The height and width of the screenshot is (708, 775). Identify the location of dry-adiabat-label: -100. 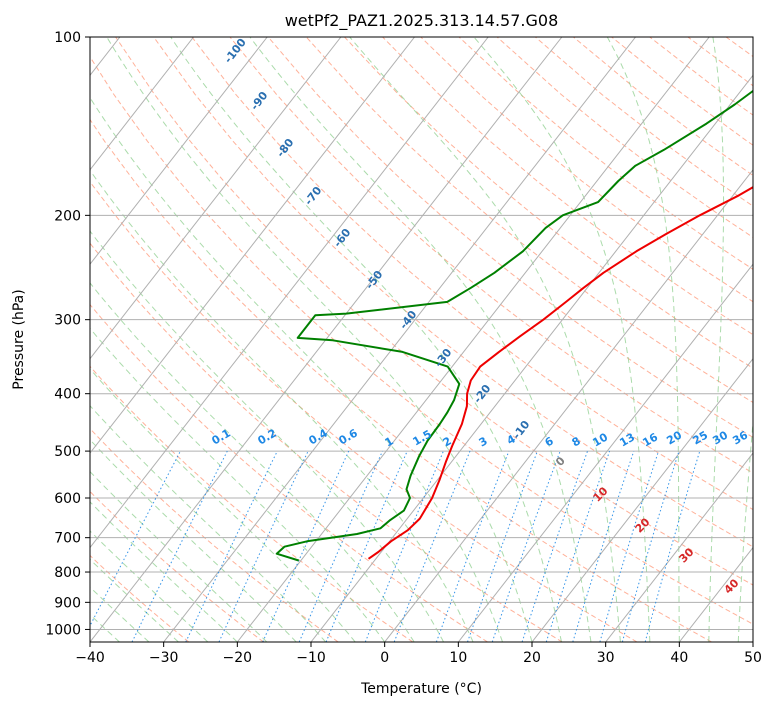
(235, 51).